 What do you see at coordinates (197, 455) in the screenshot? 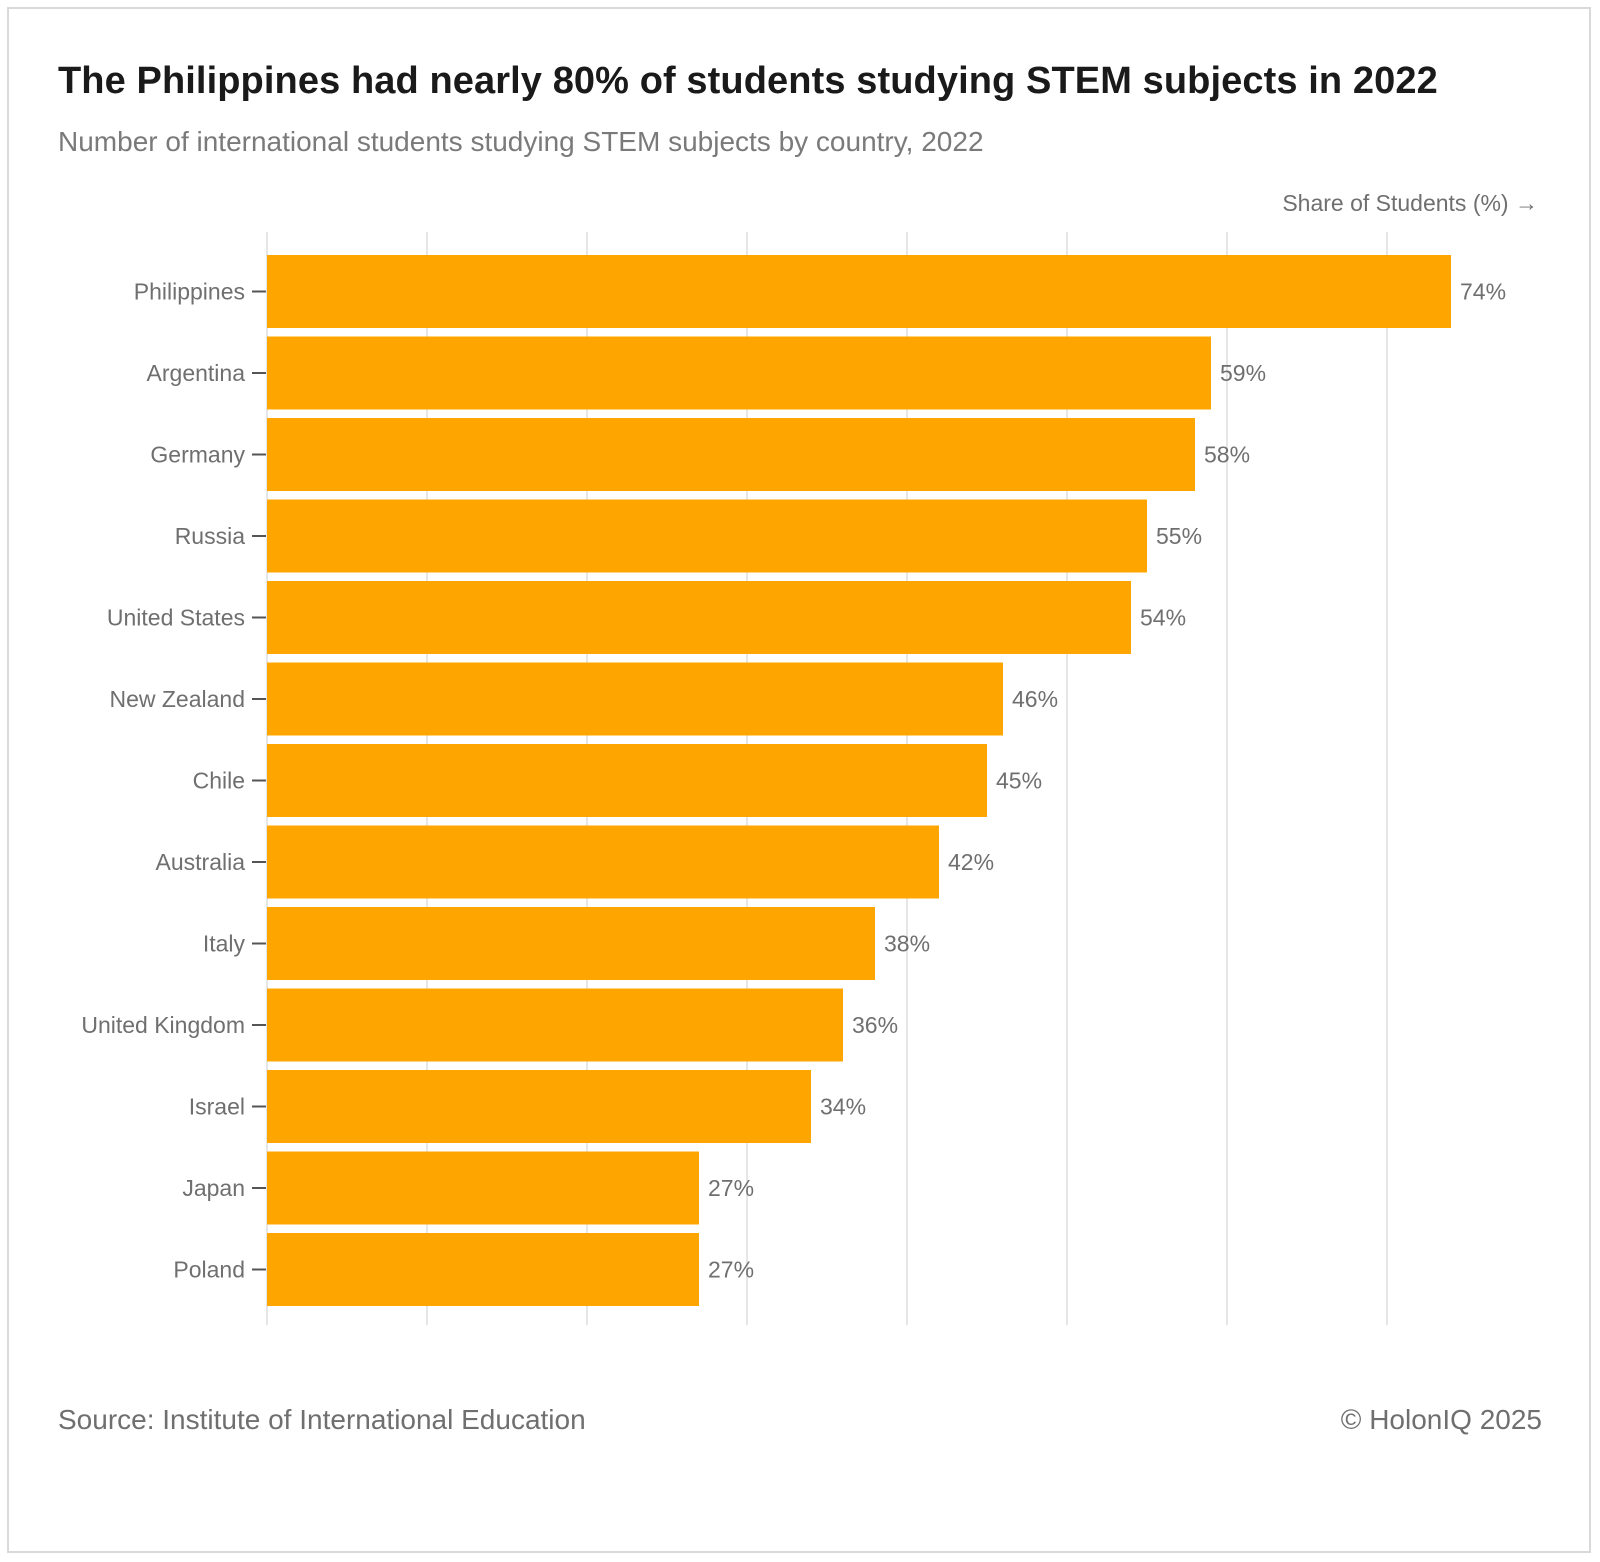
I see `y-tick-label: Germany` at bounding box center [197, 455].